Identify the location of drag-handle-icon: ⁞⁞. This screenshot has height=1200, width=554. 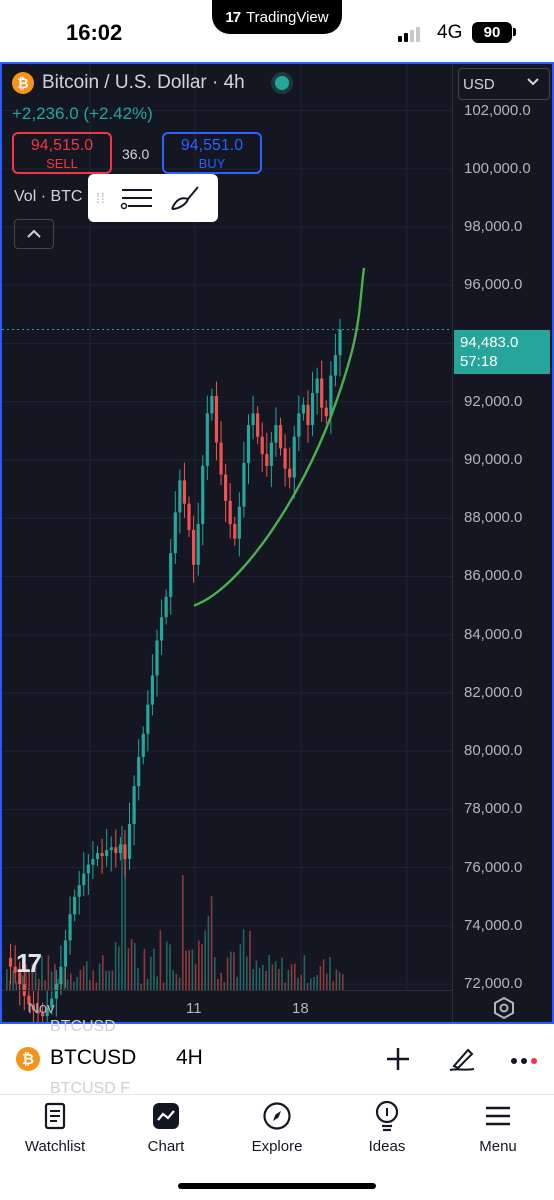
(101, 198).